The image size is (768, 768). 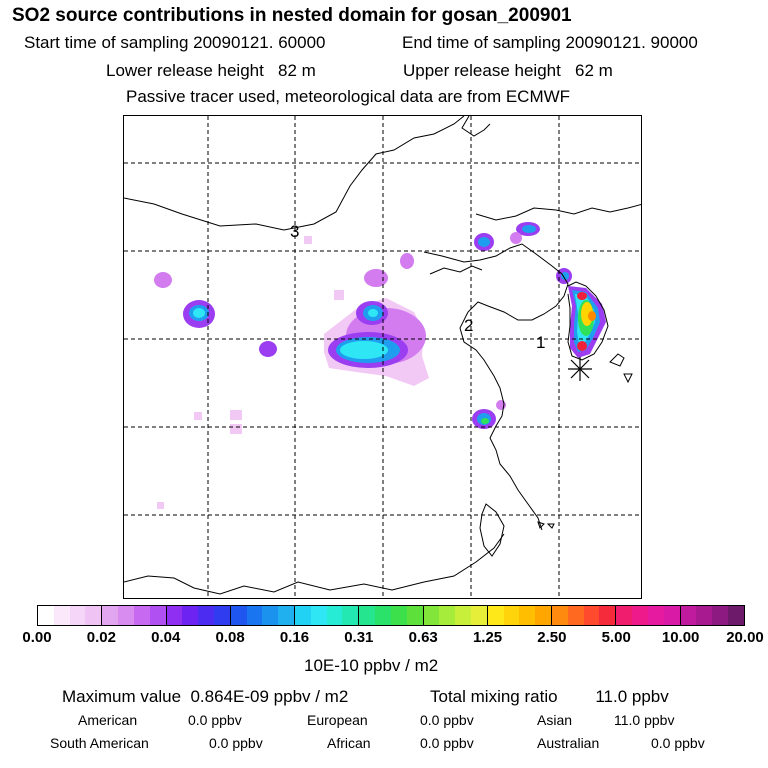 What do you see at coordinates (349, 743) in the screenshot?
I see `african-label: African` at bounding box center [349, 743].